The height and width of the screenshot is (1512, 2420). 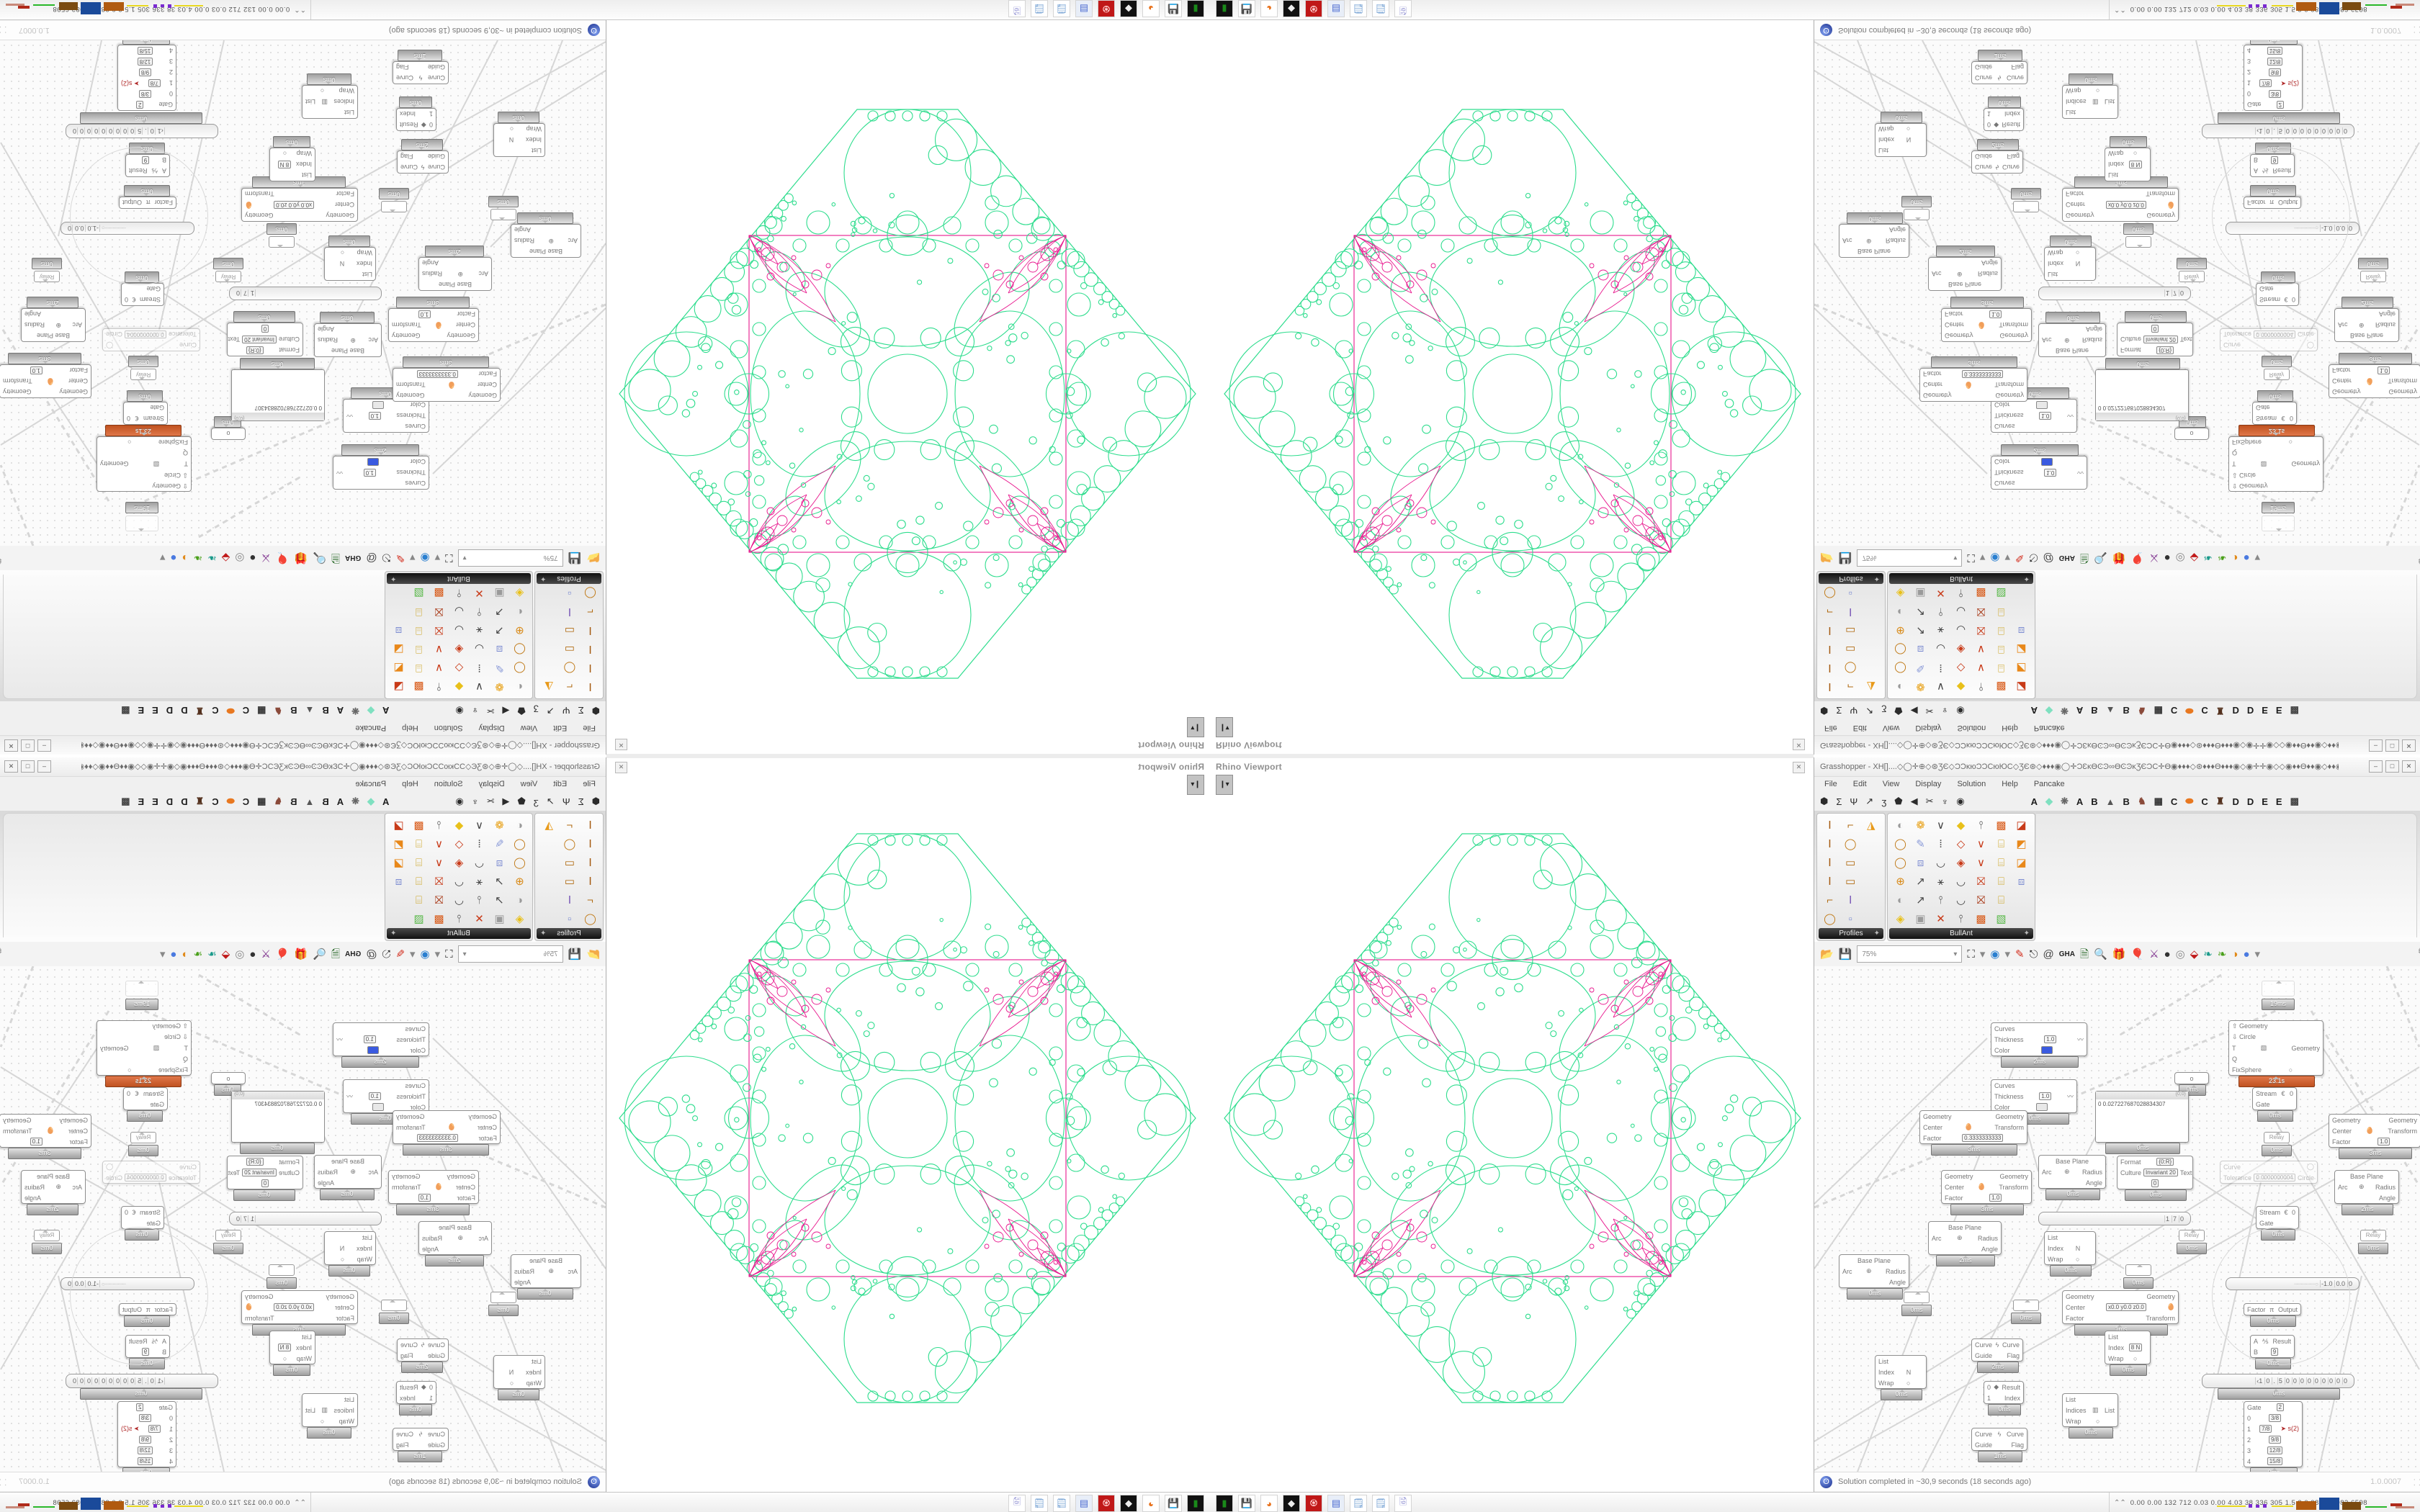 I want to click on component-icon: ⛝, so click(x=439, y=630).